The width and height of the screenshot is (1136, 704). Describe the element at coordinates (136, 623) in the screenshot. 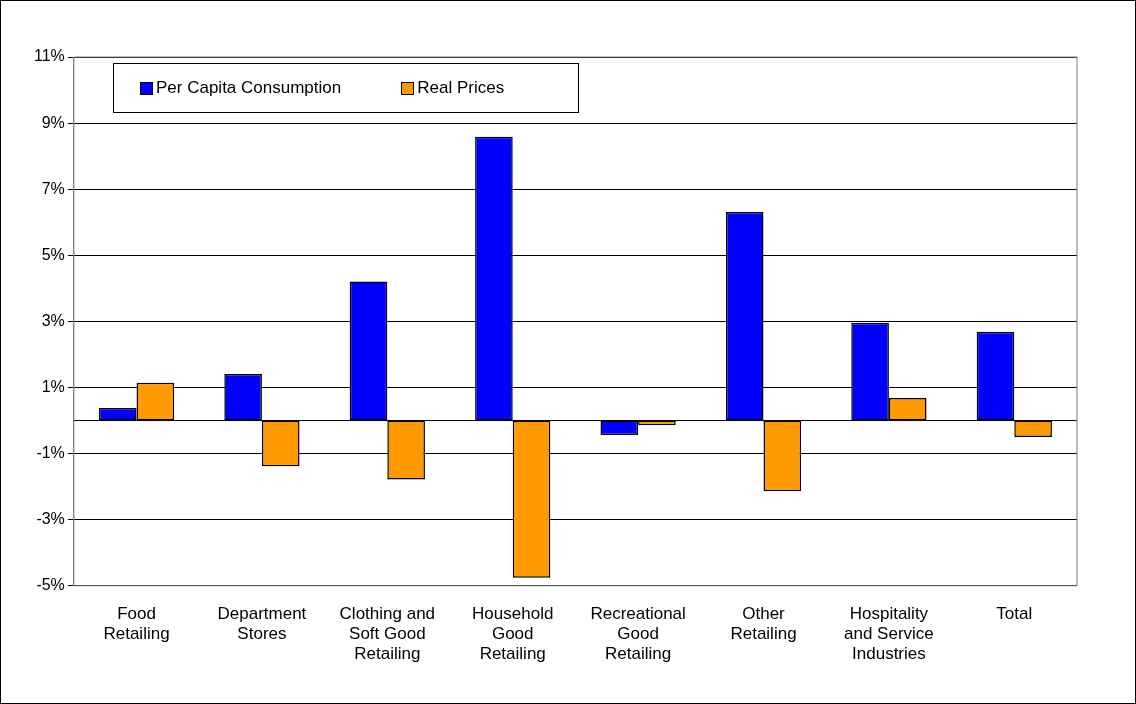

I see `x-tick-label: Food Retailing` at that location.